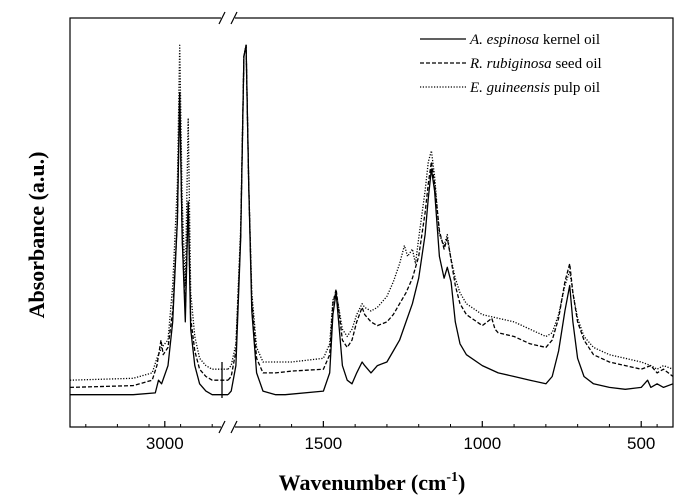  What do you see at coordinates (641, 443) in the screenshot?
I see `x-tick-label-3: 500` at bounding box center [641, 443].